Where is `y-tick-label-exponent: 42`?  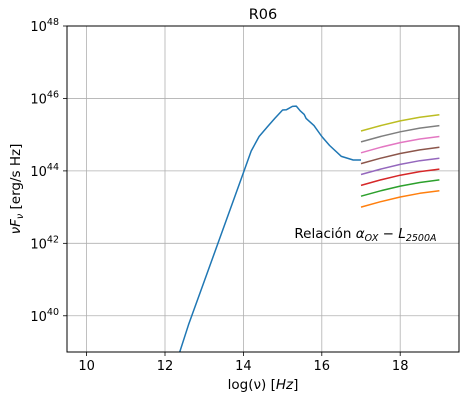 y-tick-label-exponent: 42 is located at coordinates (53, 239).